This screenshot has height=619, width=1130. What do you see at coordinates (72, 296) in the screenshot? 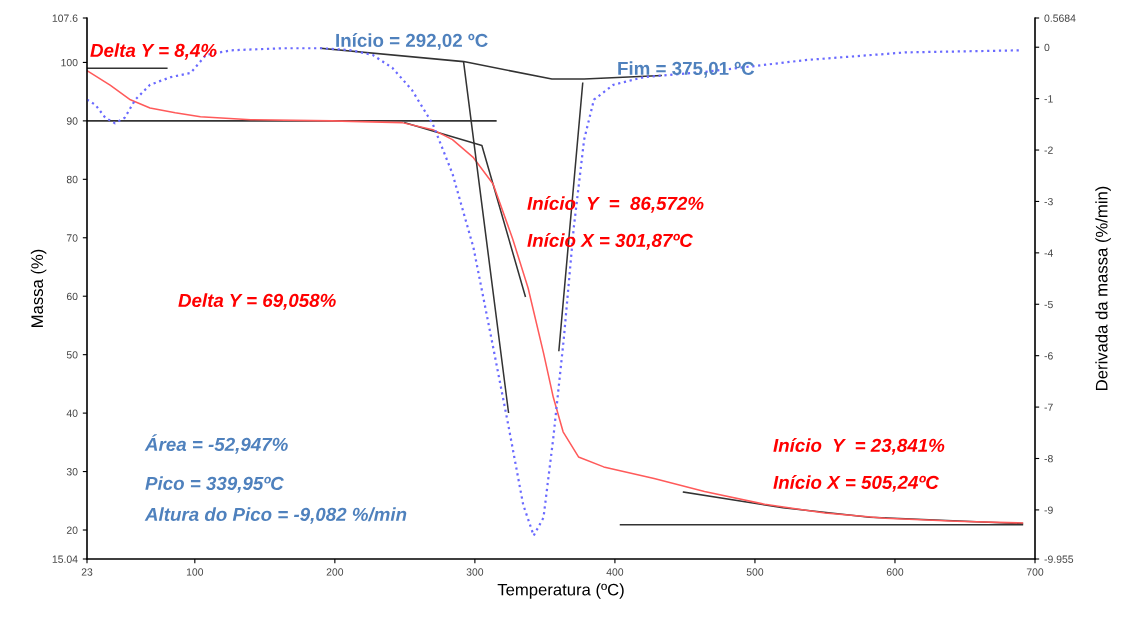
I see `y-tick-label: 60` at bounding box center [72, 296].